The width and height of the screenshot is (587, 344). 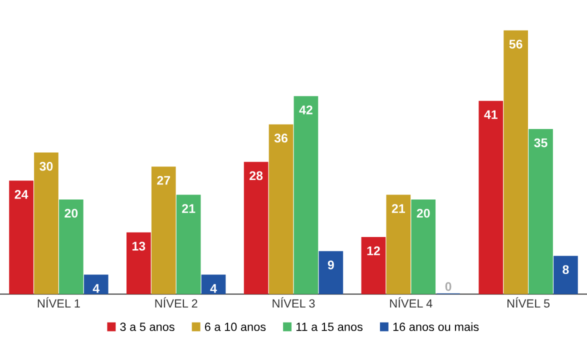 I want to click on data-label: 36, so click(x=281, y=138).